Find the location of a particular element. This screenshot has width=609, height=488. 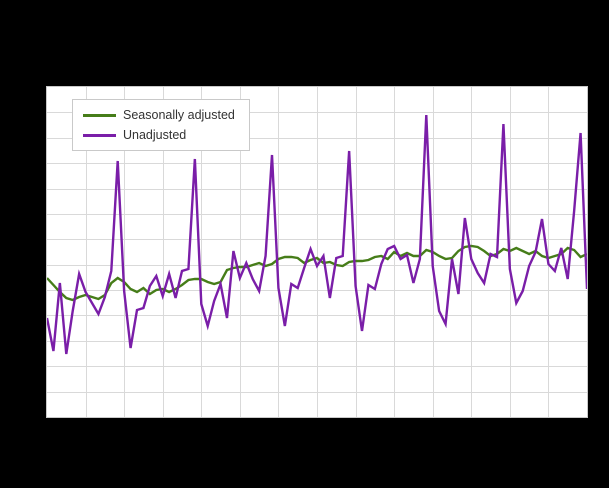

legend-label-unadjusted: Unadjusted is located at coordinates (155, 135).